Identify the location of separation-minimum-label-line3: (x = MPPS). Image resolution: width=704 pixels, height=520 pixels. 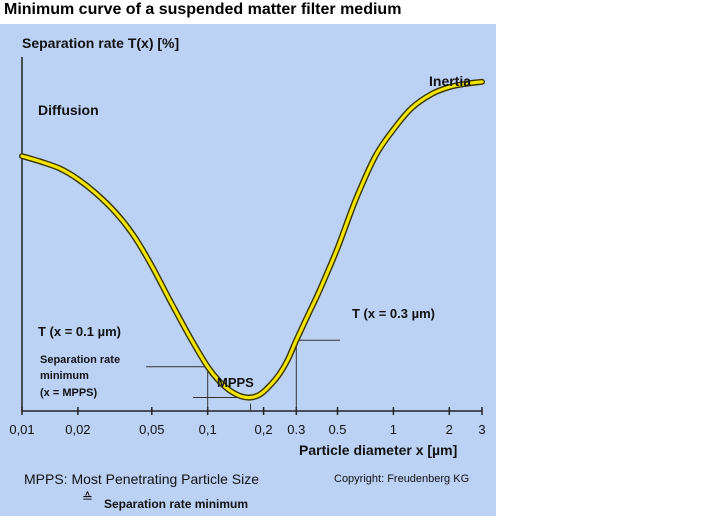
(68, 393).